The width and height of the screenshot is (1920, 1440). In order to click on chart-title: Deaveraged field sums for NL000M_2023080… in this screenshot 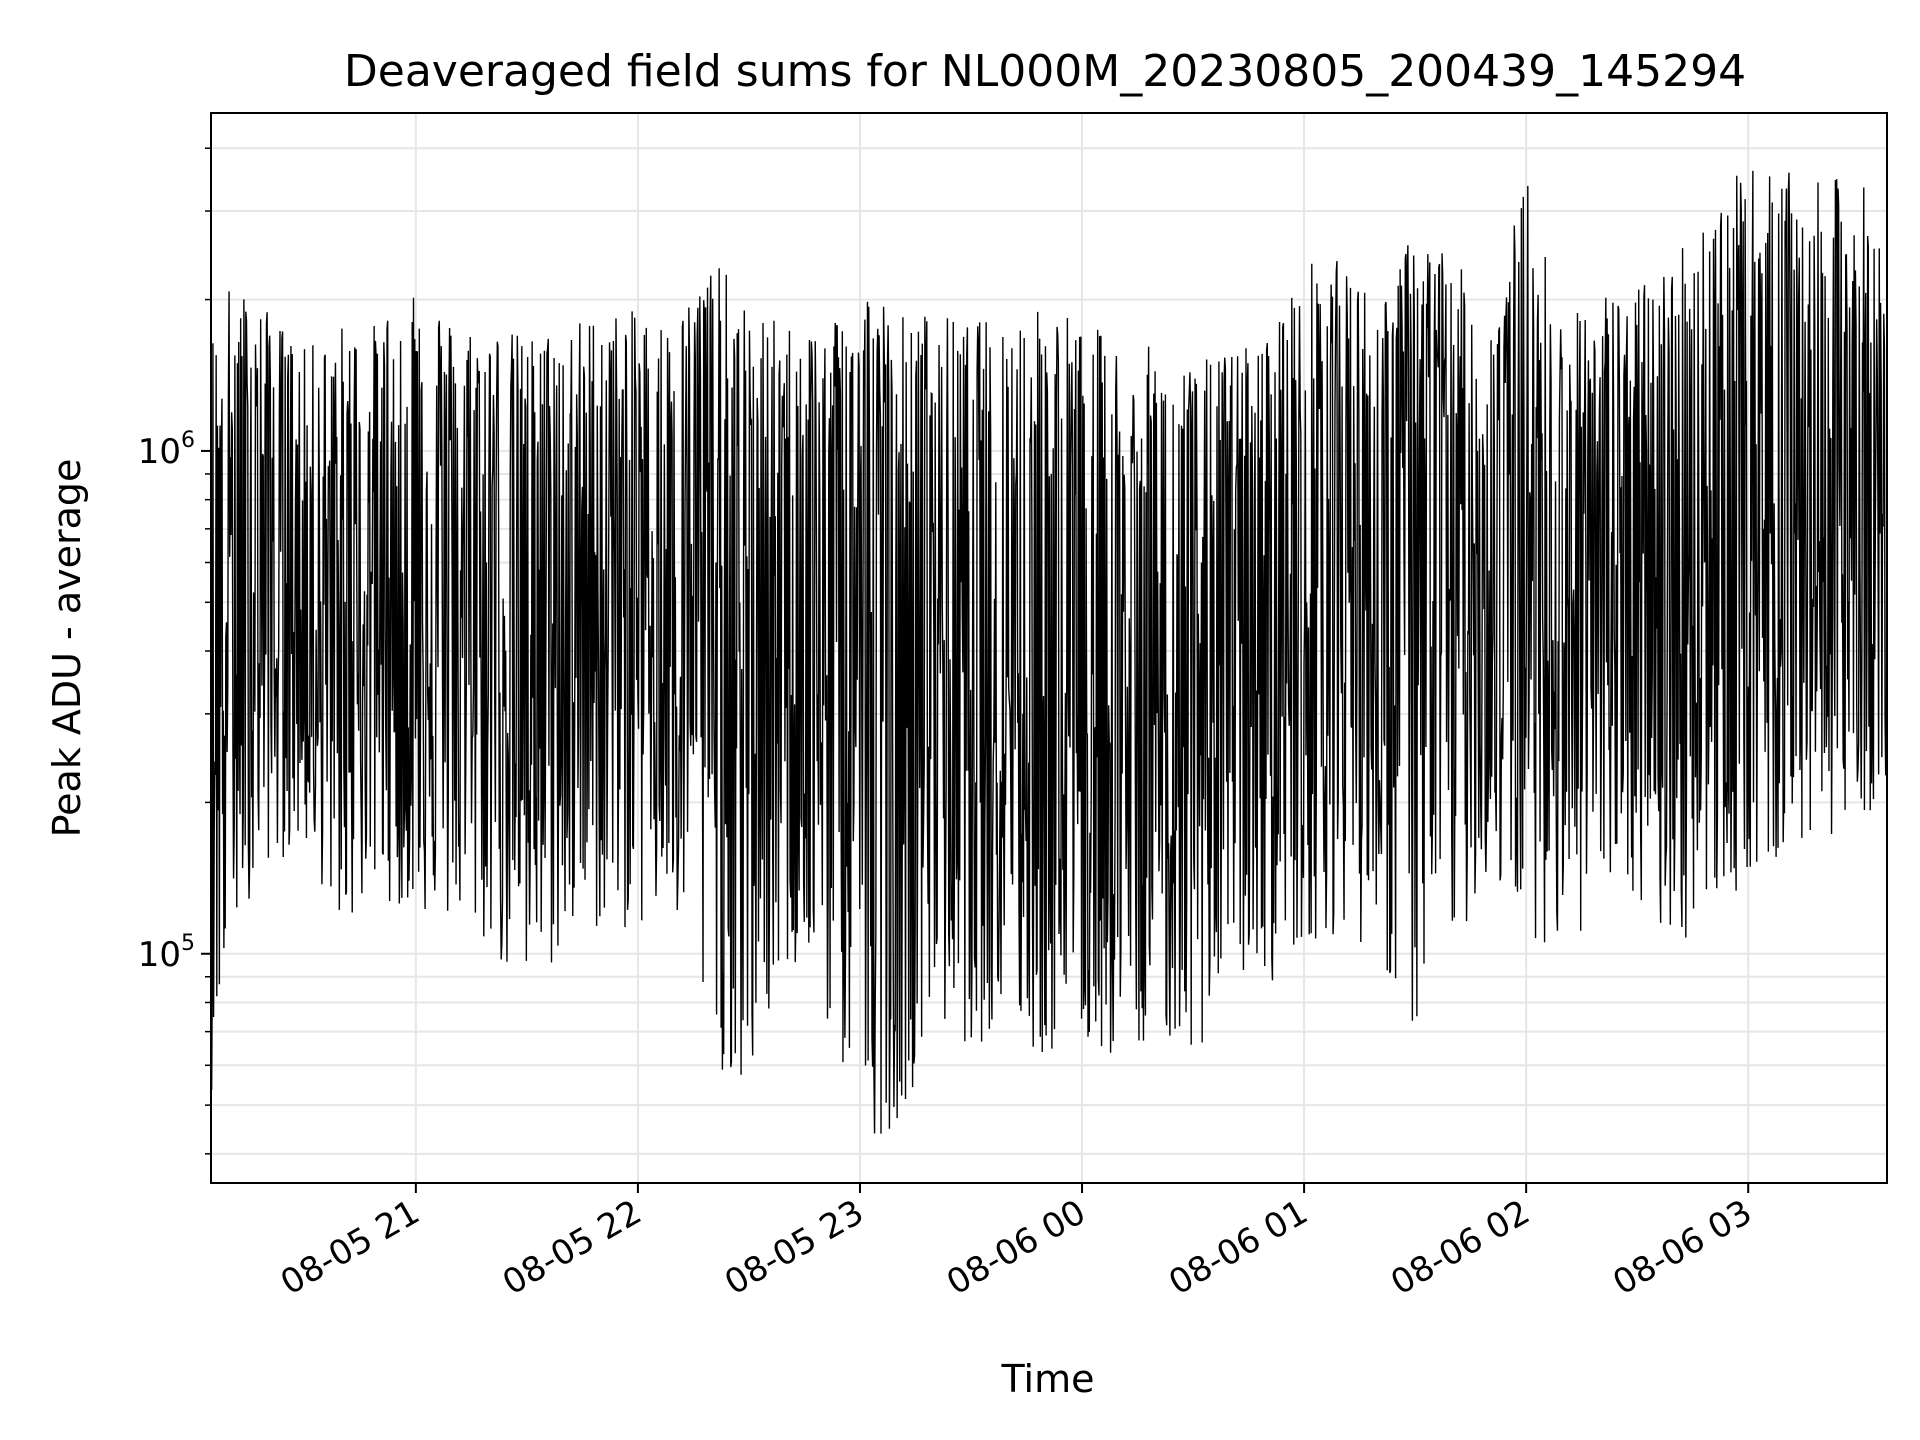, I will do `click(1045, 71)`.